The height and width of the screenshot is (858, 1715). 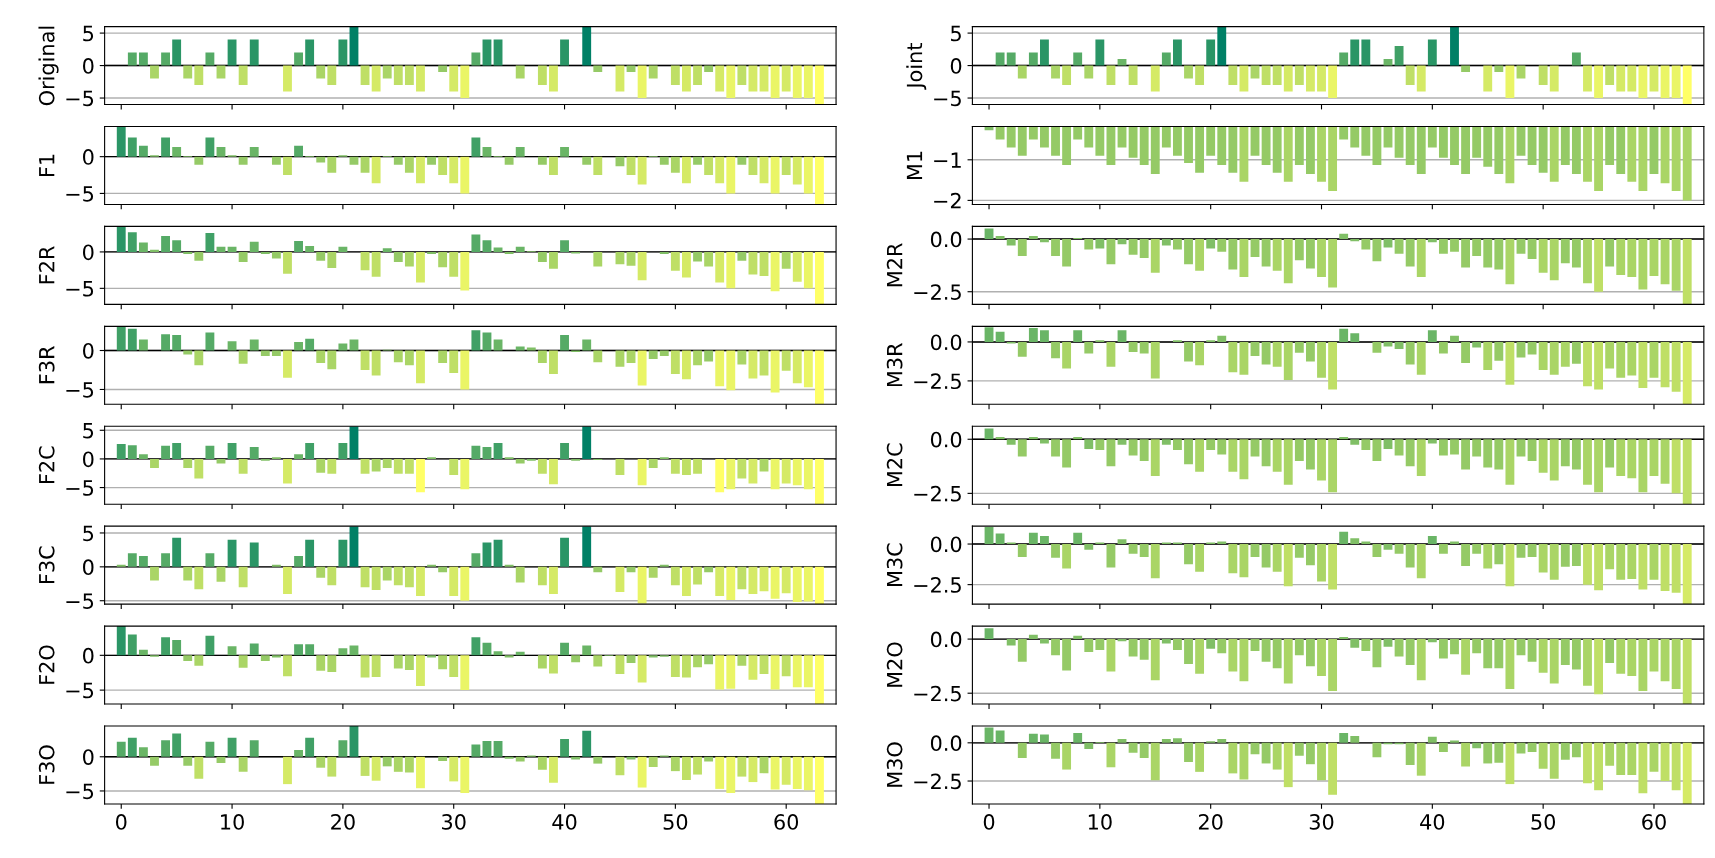 What do you see at coordinates (46, 564) in the screenshot?
I see `y-axis-title: F3C` at bounding box center [46, 564].